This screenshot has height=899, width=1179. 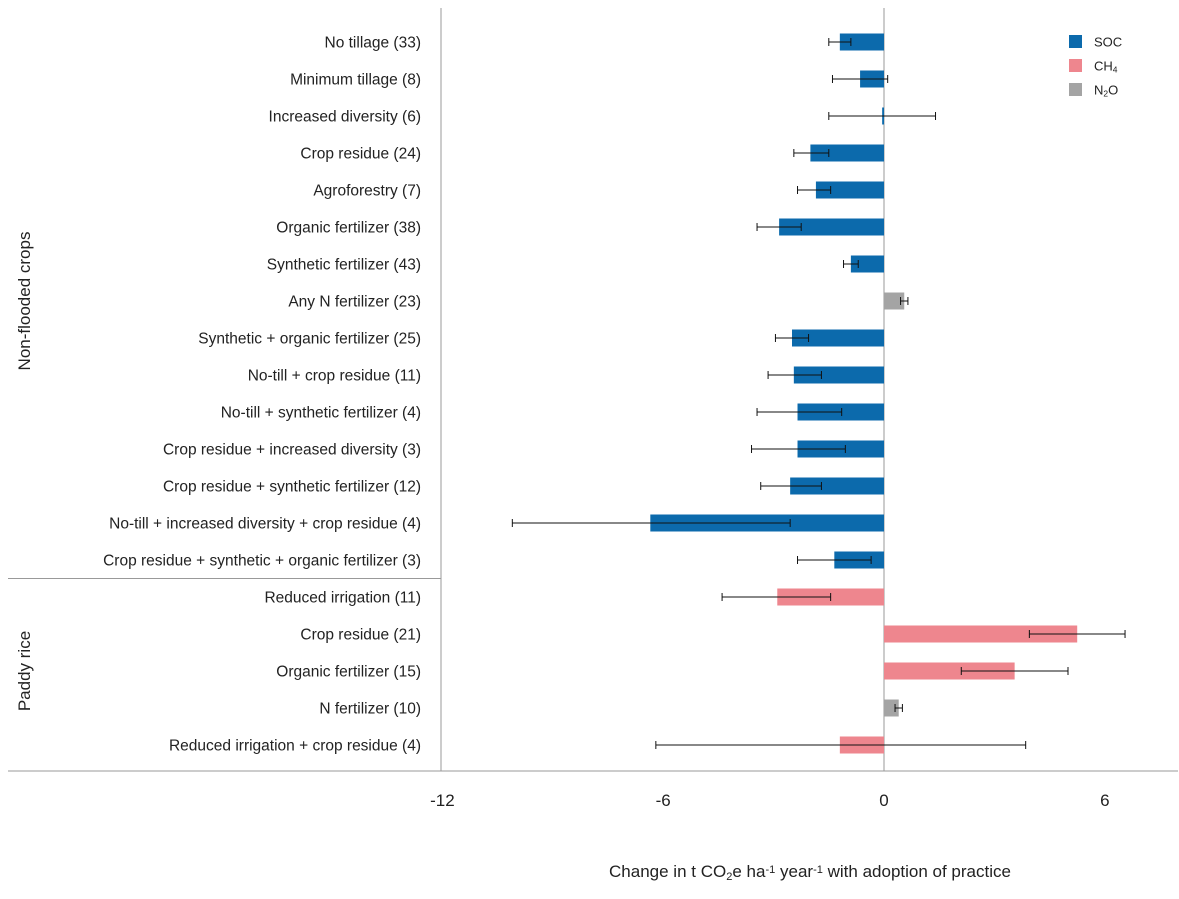 I want to click on category-label: Minimum tillage (8), so click(x=355, y=80).